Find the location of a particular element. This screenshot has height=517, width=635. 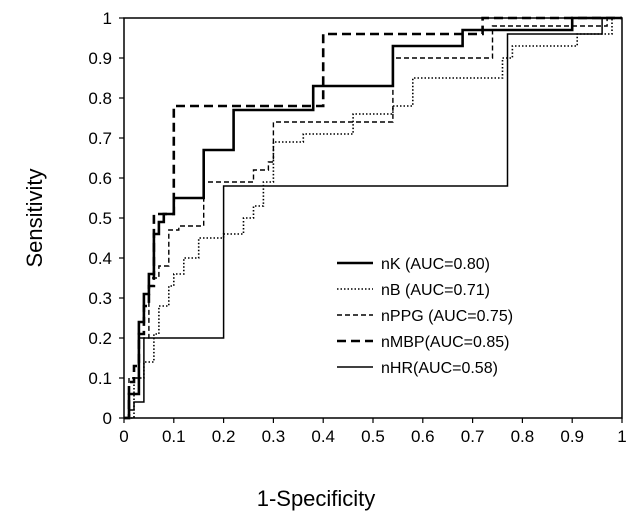

x-axis-title: 1-Specificity is located at coordinates (316, 498).